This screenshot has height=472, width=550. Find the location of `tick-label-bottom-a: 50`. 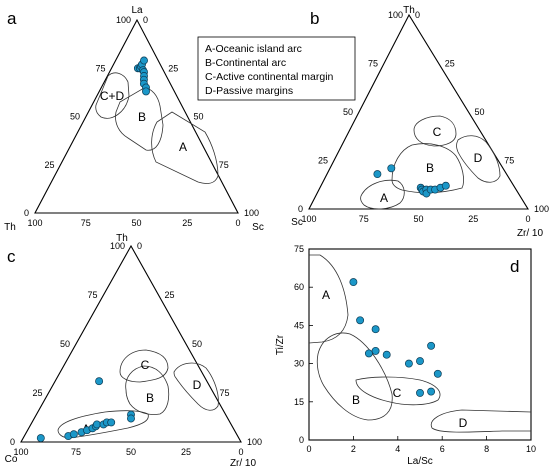

tick-label-bottom-a: 50 is located at coordinates (136, 223).